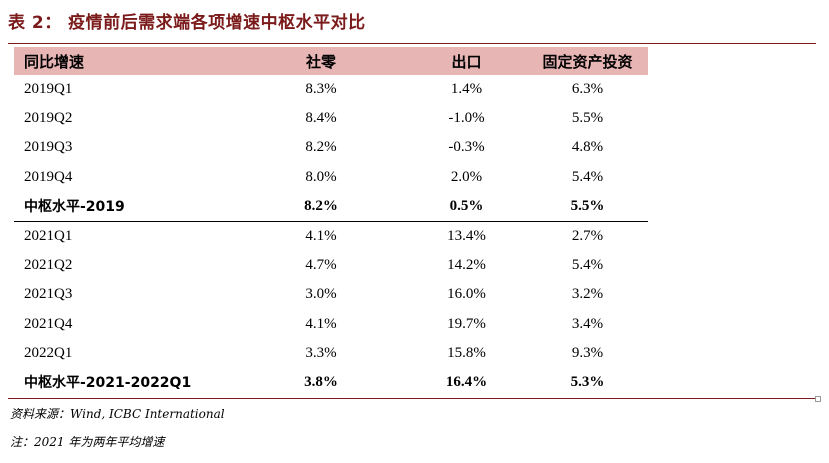 The image size is (829, 463). Describe the element at coordinates (48, 265) in the screenshot. I see `row-label: 2021Q2` at that location.